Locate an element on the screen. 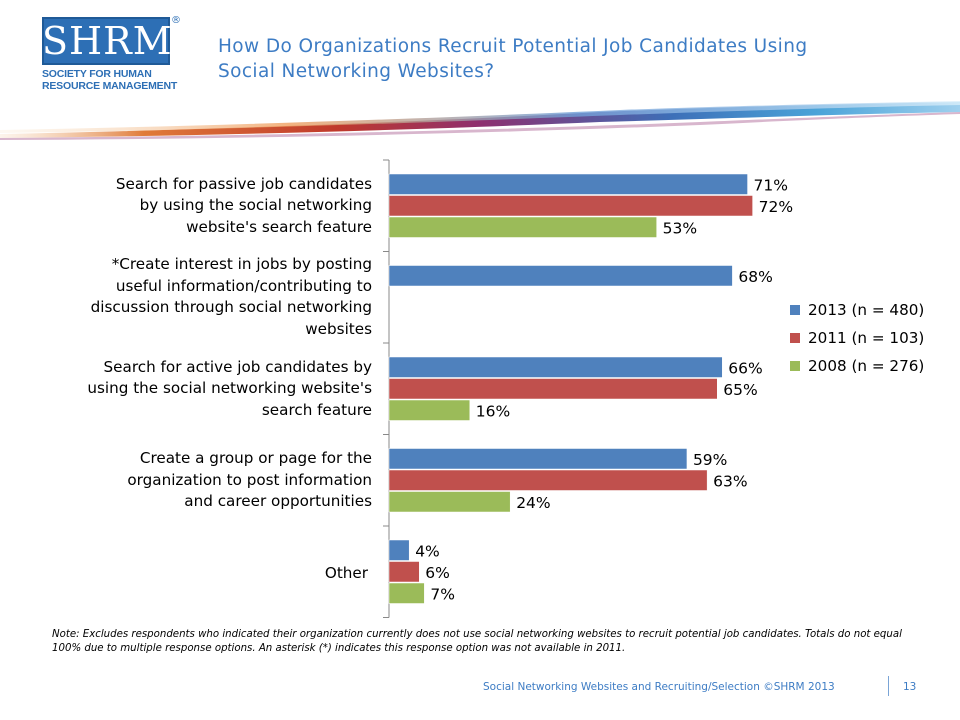 The height and width of the screenshot is (720, 960). category-label-line: Other is located at coordinates (346, 573).